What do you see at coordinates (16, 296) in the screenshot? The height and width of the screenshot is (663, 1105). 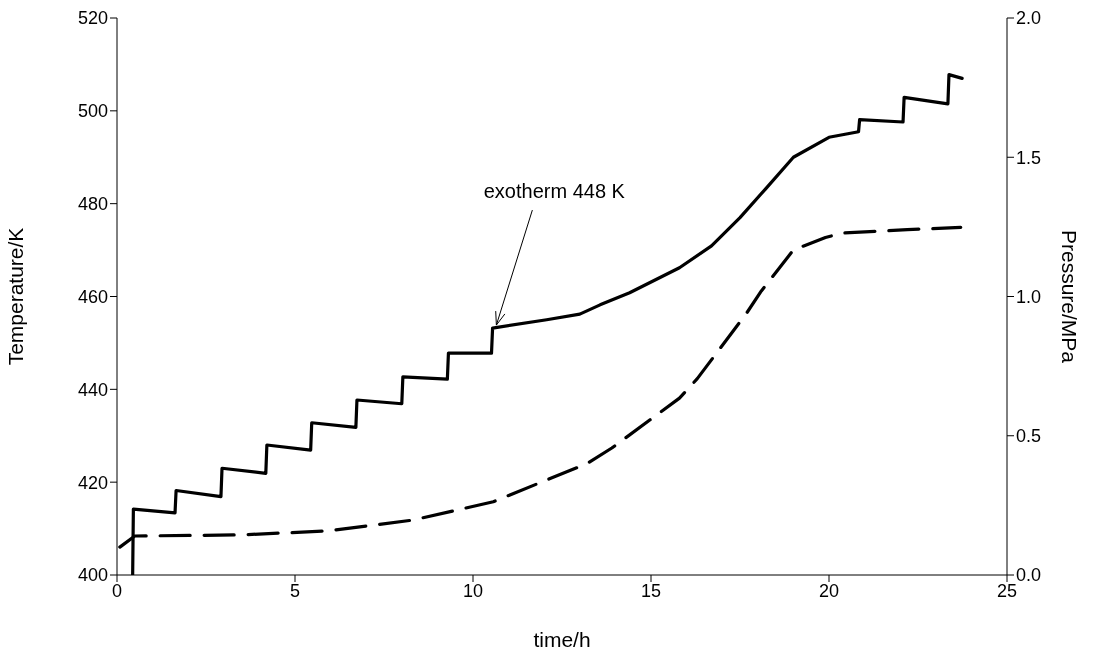 I see `y-axis-title: Temperature/K` at bounding box center [16, 296].